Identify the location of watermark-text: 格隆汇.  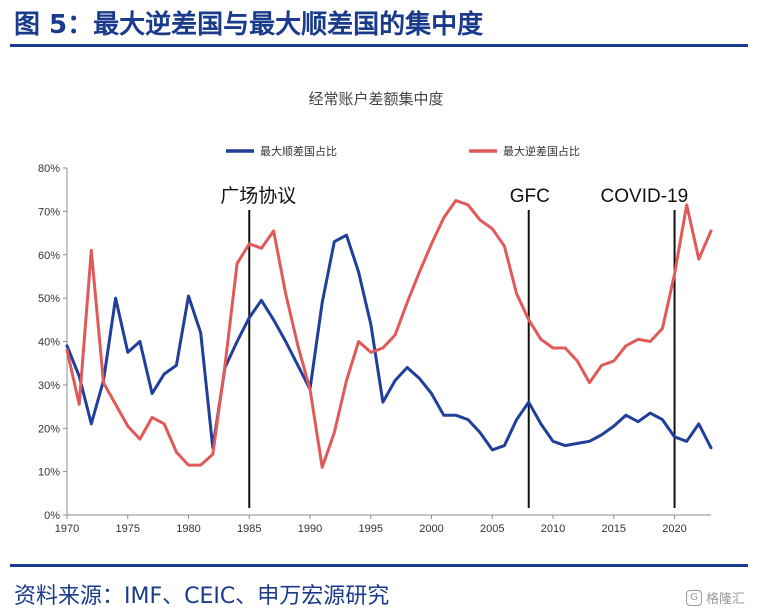
(725, 599).